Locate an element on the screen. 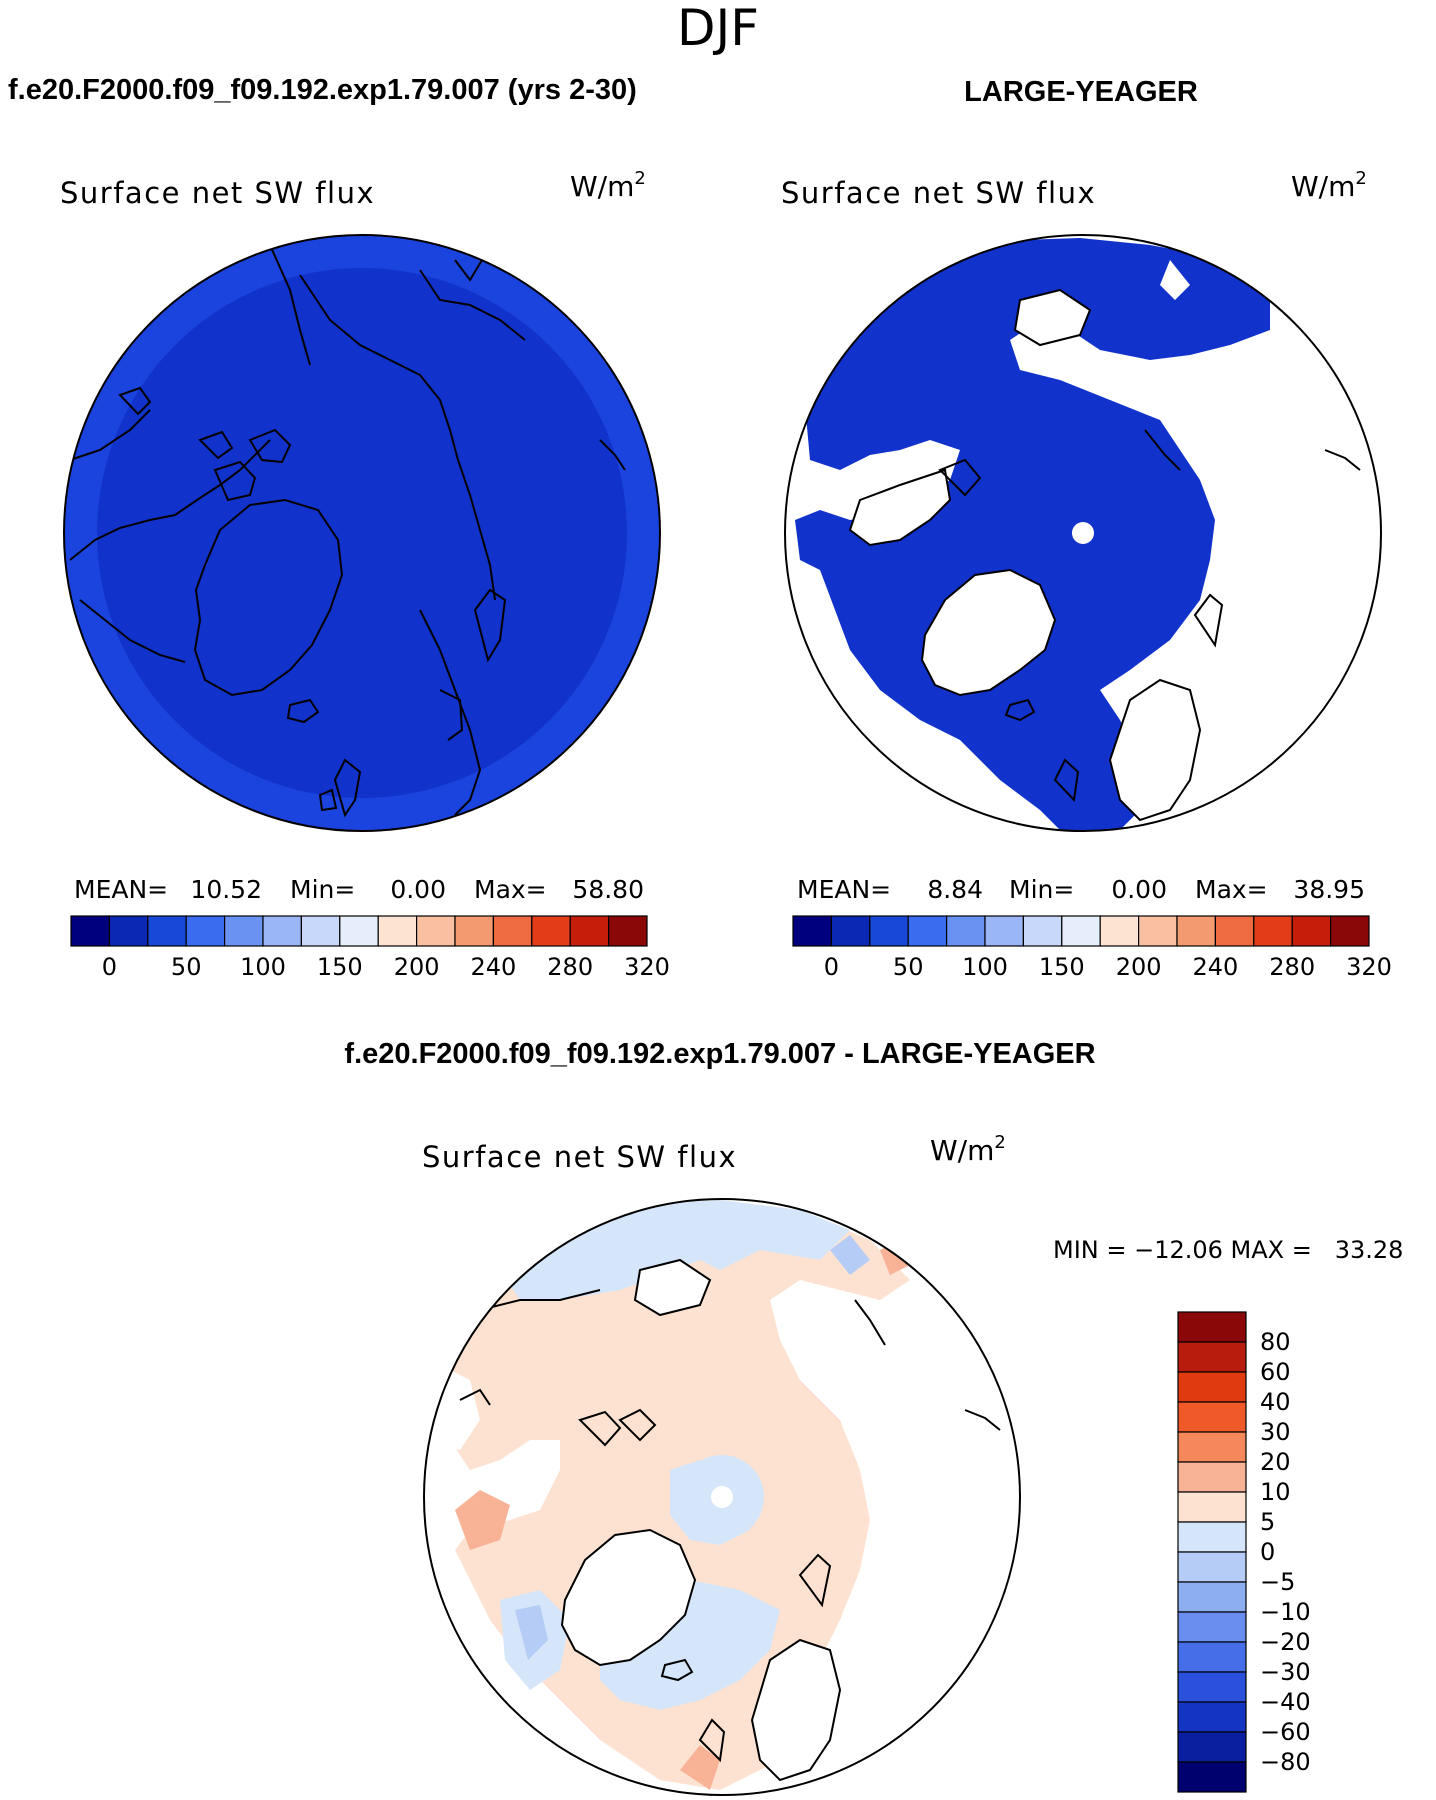 The image size is (1436, 1800). max-value: 38.95 is located at coordinates (1329, 889).